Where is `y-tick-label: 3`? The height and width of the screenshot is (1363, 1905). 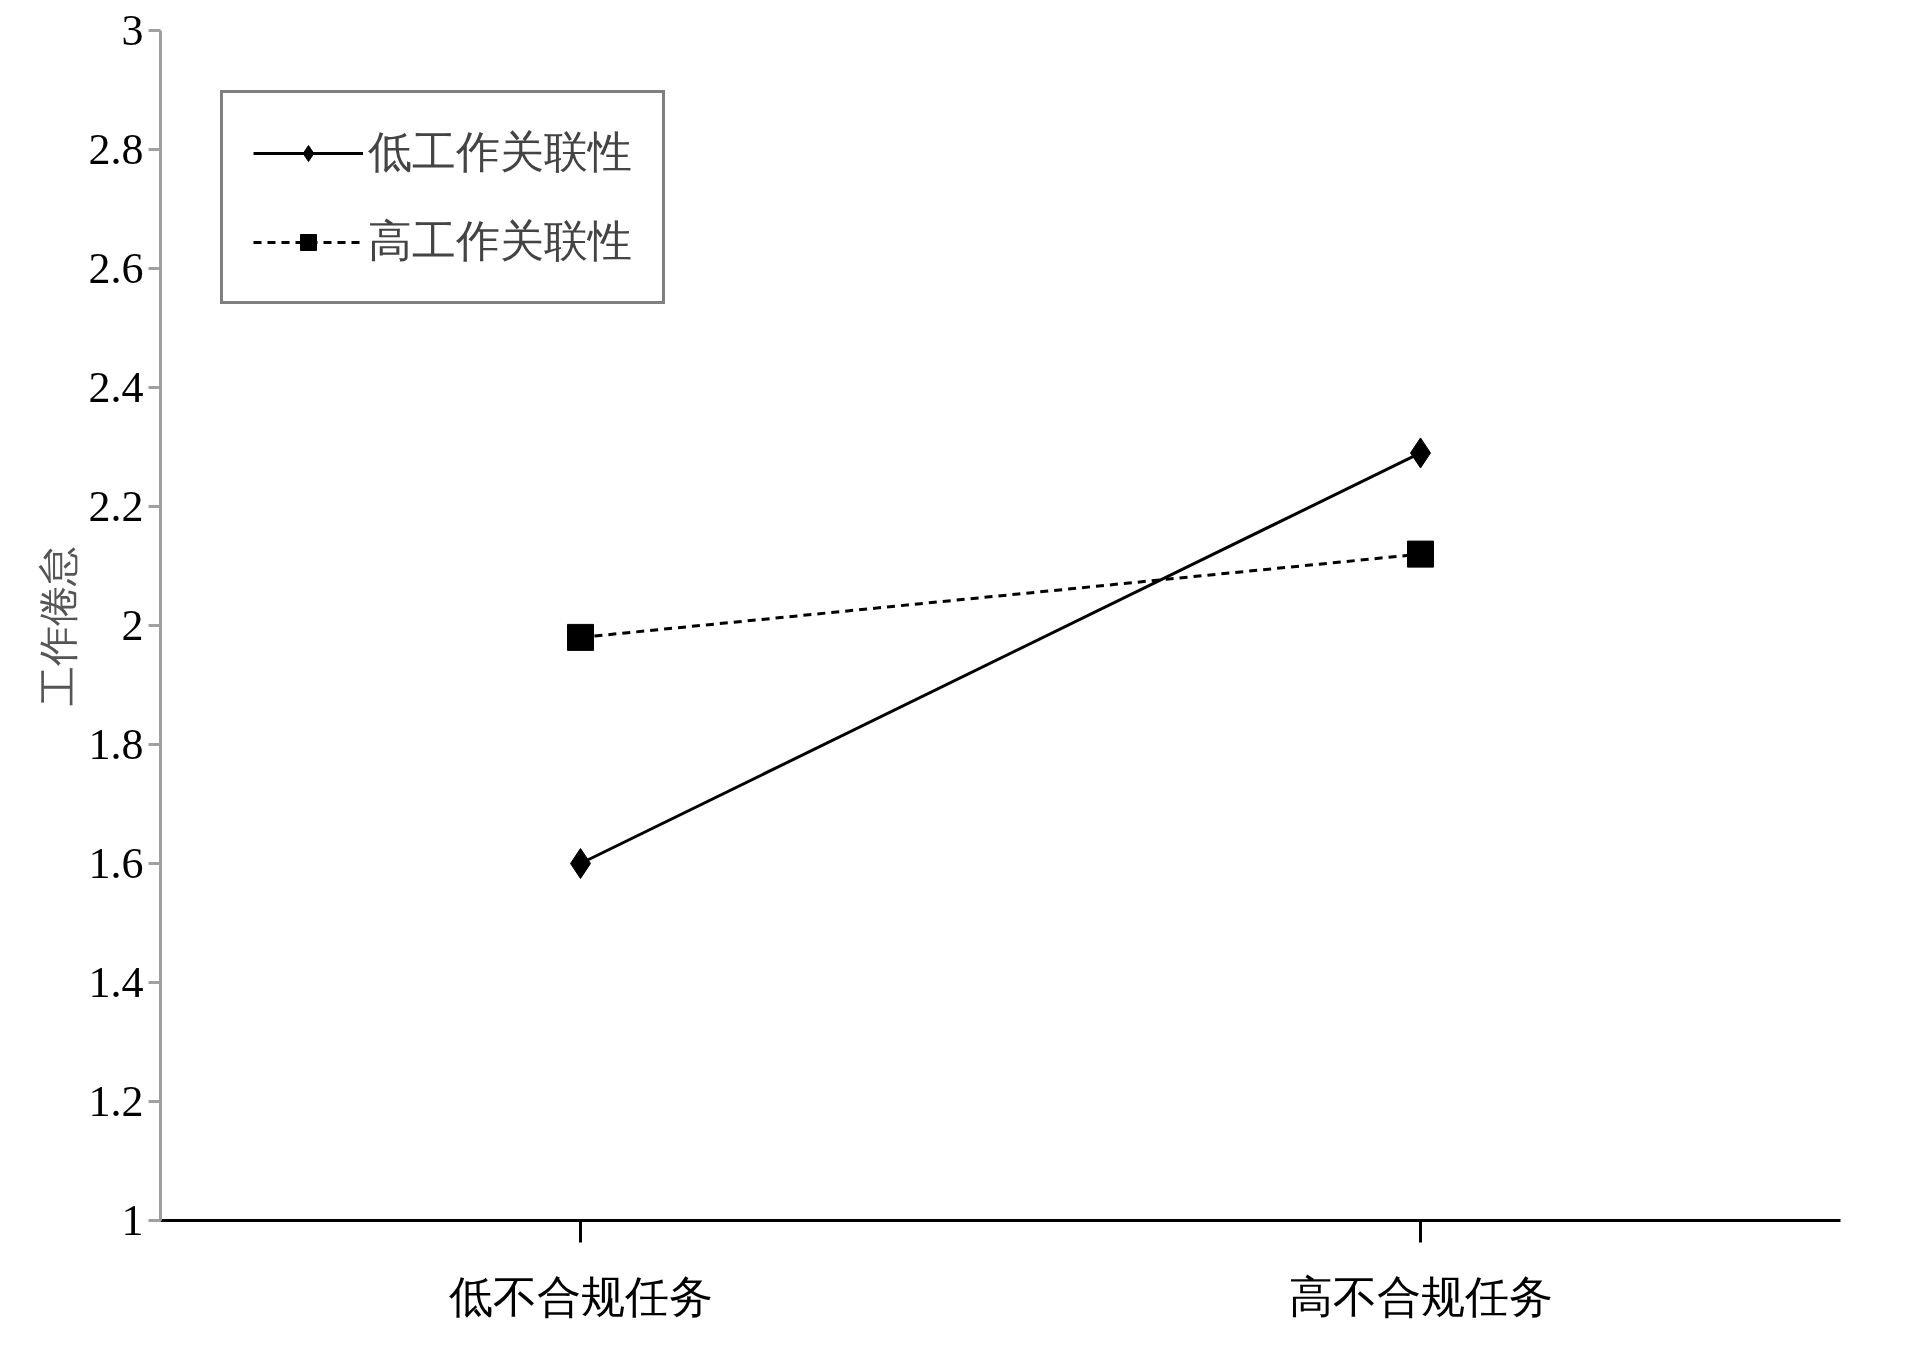
y-tick-label: 3 is located at coordinates (132, 30).